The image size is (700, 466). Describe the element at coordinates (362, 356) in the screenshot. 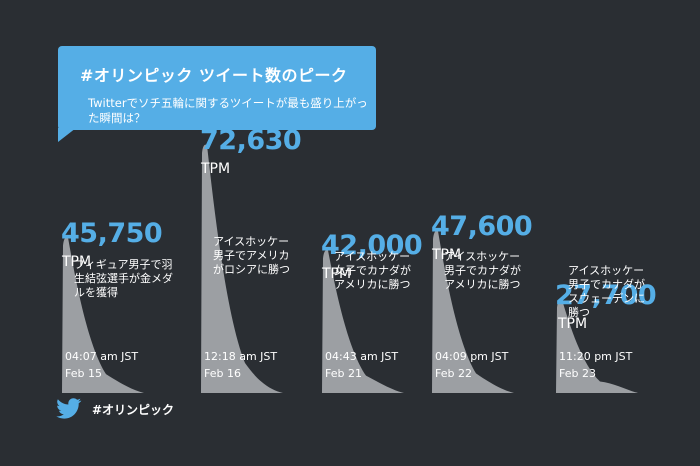

I see `peak-time-3: 04:43 am JST` at that location.